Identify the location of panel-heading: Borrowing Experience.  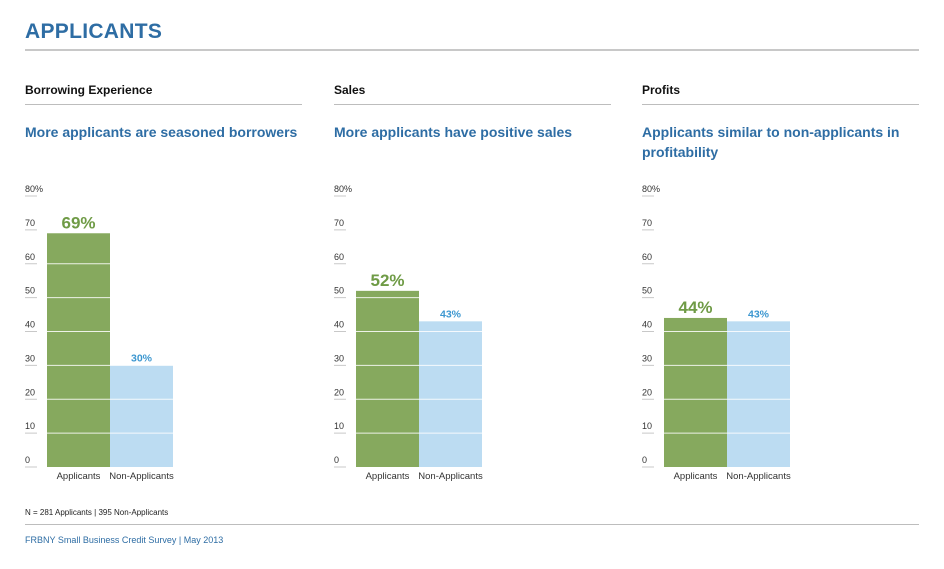
(89, 90).